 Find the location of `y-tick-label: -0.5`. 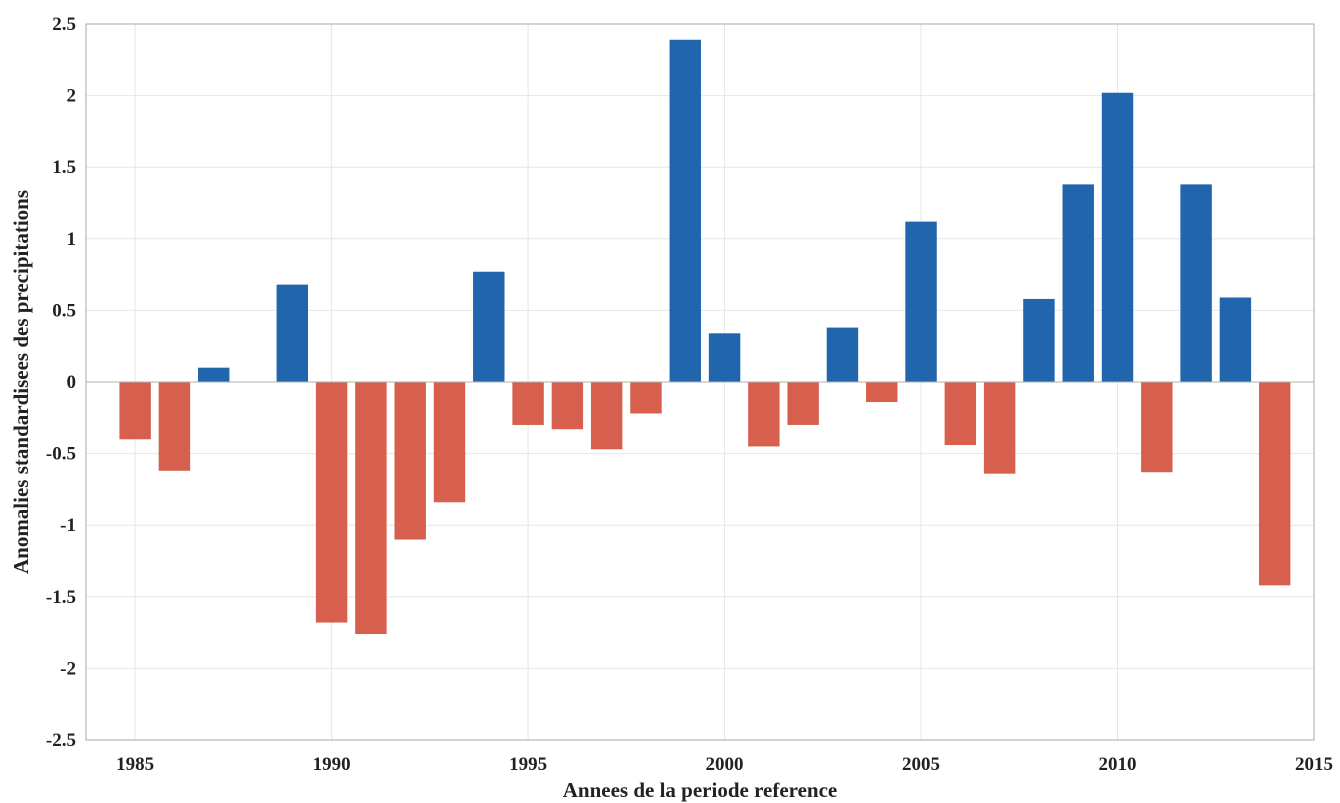

y-tick-label: -0.5 is located at coordinates (61, 454).